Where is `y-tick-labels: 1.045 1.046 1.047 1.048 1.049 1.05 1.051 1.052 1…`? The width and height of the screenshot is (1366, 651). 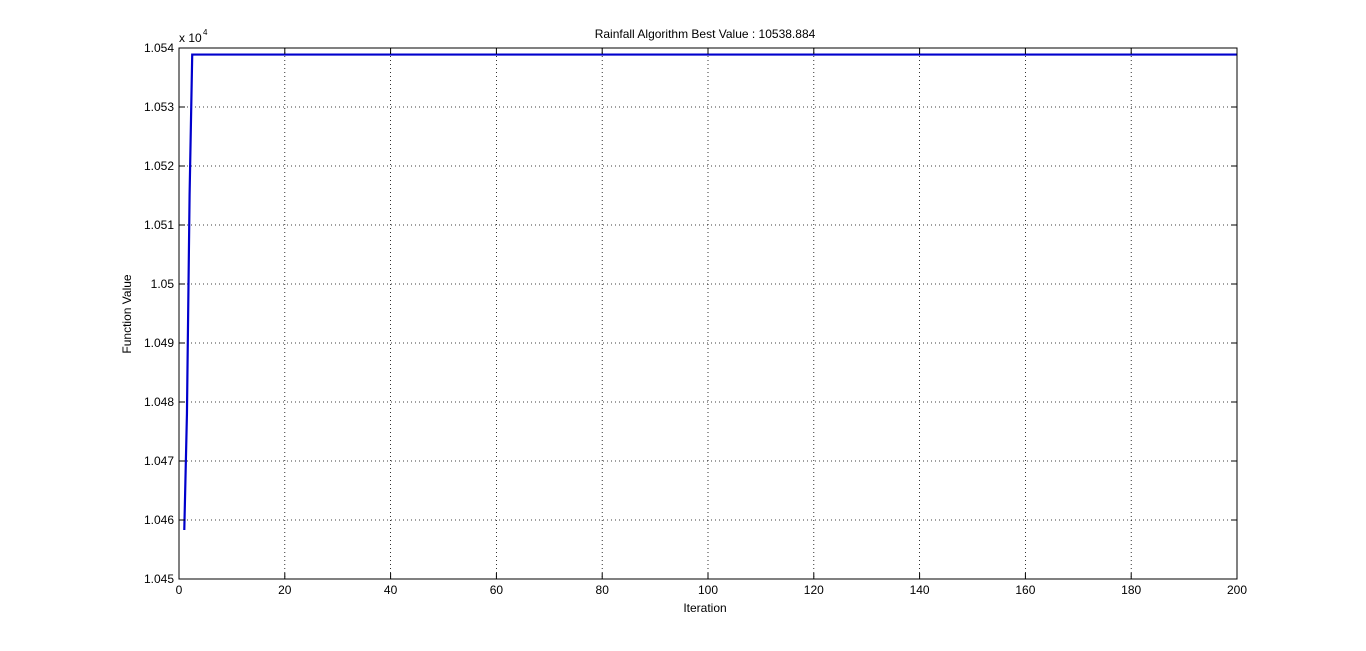 y-tick-labels: 1.045 1.046 1.047 1.048 1.049 1.05 1.051 1.052 1… is located at coordinates (159, 313).